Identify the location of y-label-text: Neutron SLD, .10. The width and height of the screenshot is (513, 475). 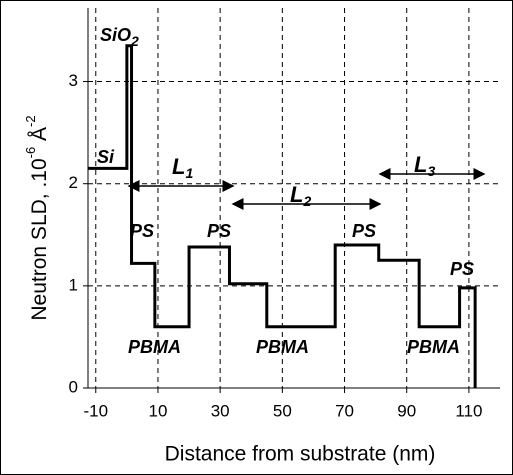
(39, 239).